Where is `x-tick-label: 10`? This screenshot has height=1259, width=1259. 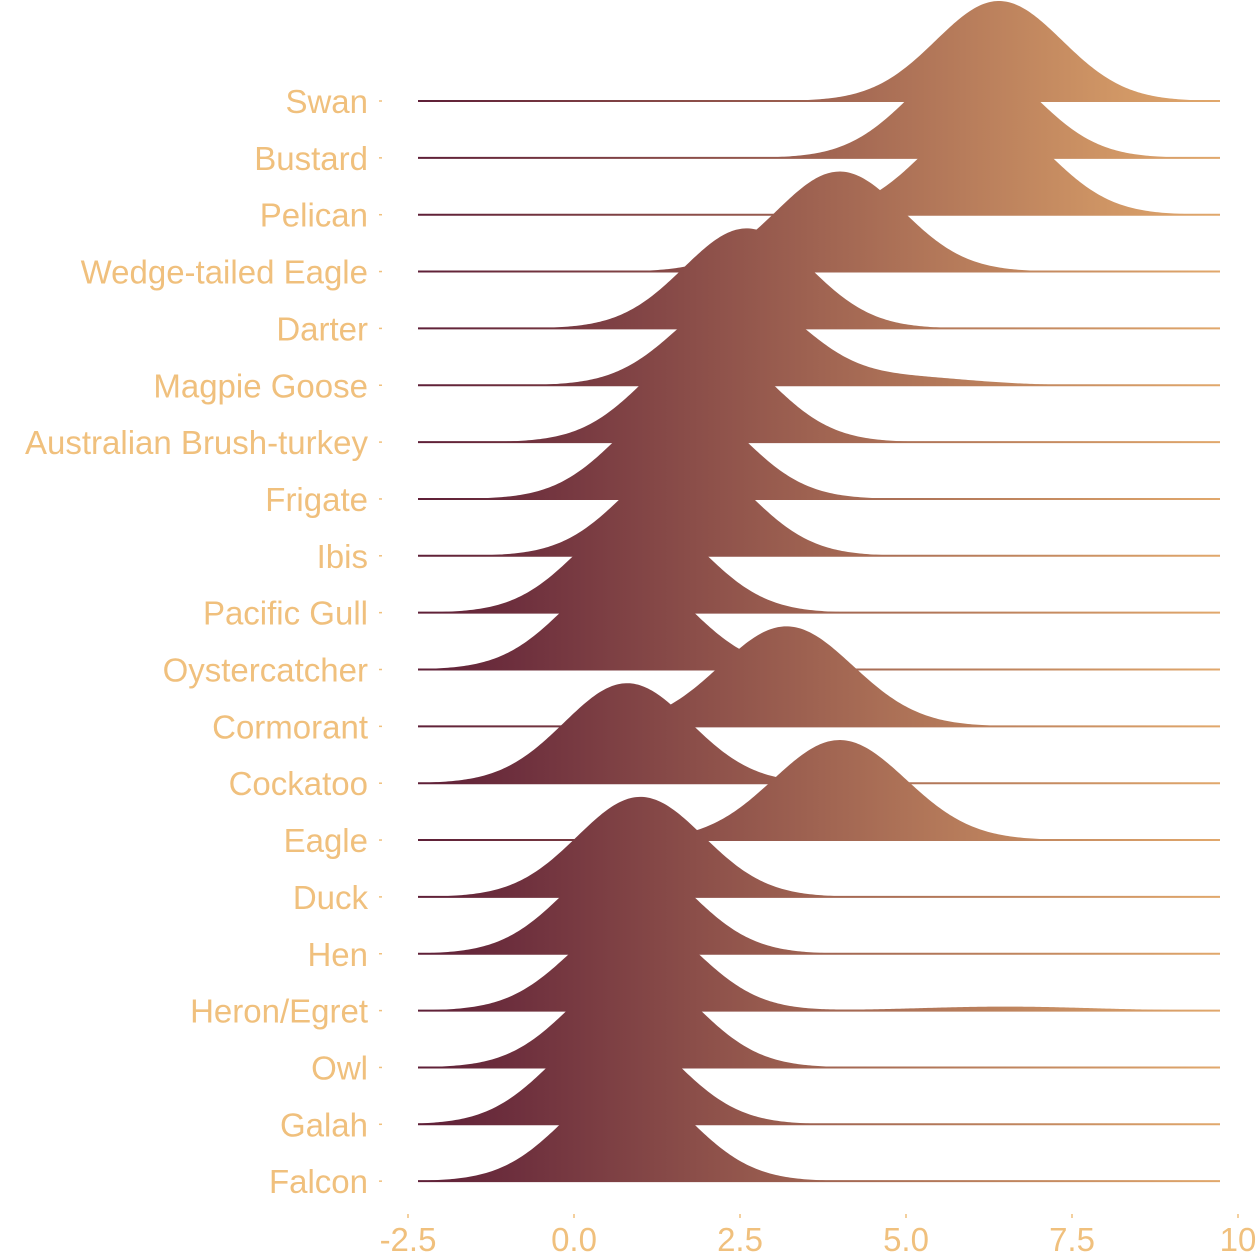 x-tick-label: 10 is located at coordinates (1238, 1239).